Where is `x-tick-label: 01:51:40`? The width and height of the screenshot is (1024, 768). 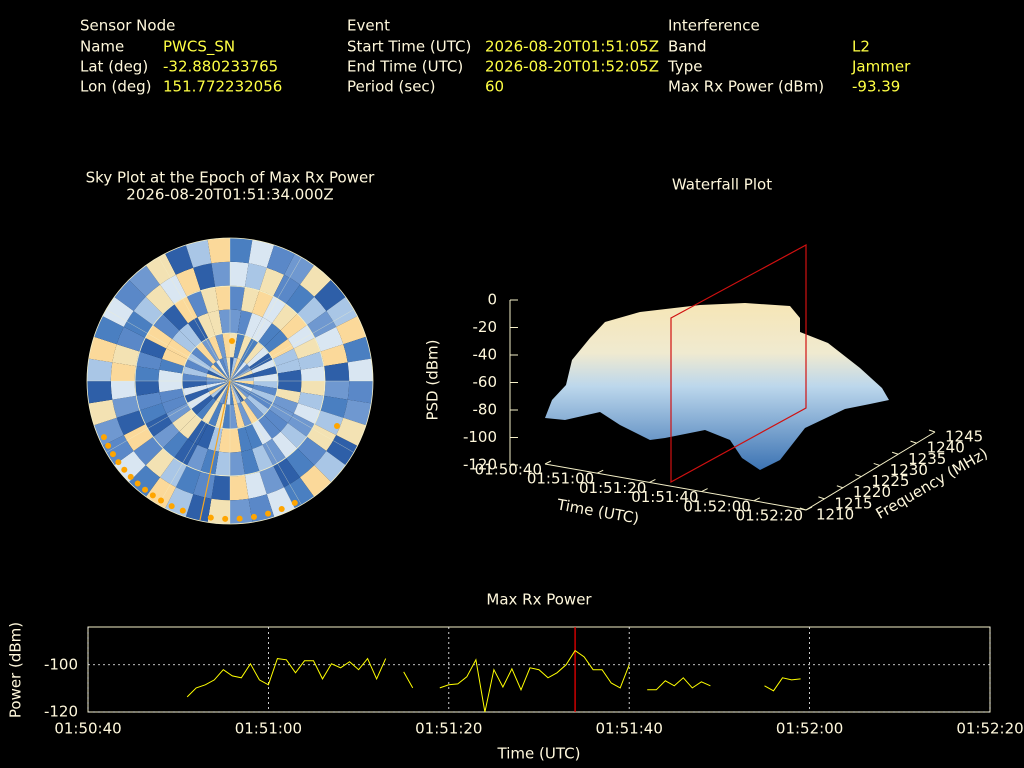
x-tick-label: 01:51:40 is located at coordinates (629, 729).